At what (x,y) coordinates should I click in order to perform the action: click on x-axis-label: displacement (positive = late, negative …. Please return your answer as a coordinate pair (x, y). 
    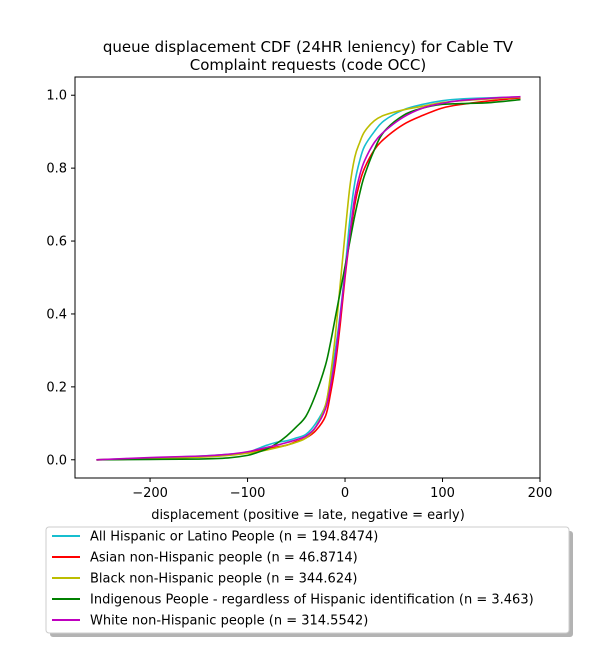
    Looking at the image, I should click on (308, 515).